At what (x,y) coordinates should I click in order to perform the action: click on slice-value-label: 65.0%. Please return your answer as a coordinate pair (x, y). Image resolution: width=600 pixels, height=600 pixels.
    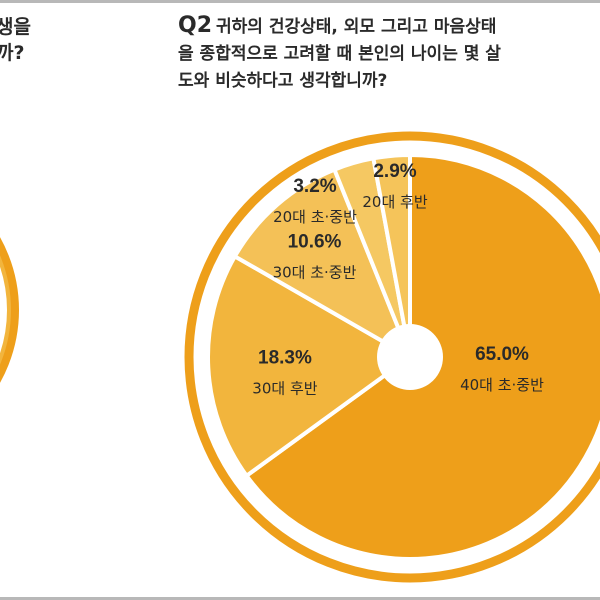
    Looking at the image, I should click on (502, 354).